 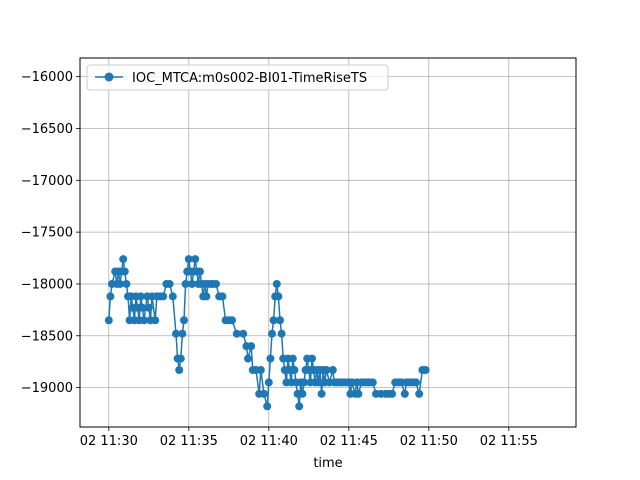 I want to click on x-axis-label: time, so click(x=327, y=463).